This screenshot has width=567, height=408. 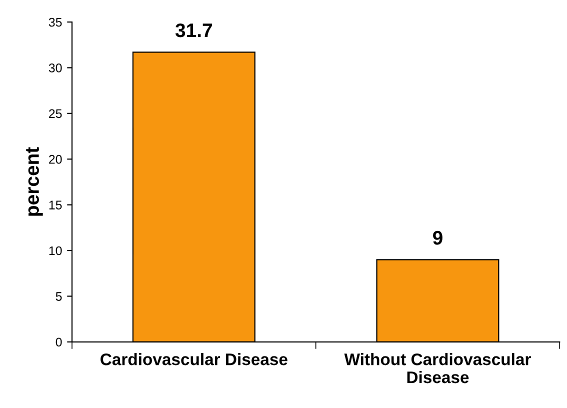 What do you see at coordinates (194, 359) in the screenshot?
I see `x-tick-label: Cardiovascular Disease` at bounding box center [194, 359].